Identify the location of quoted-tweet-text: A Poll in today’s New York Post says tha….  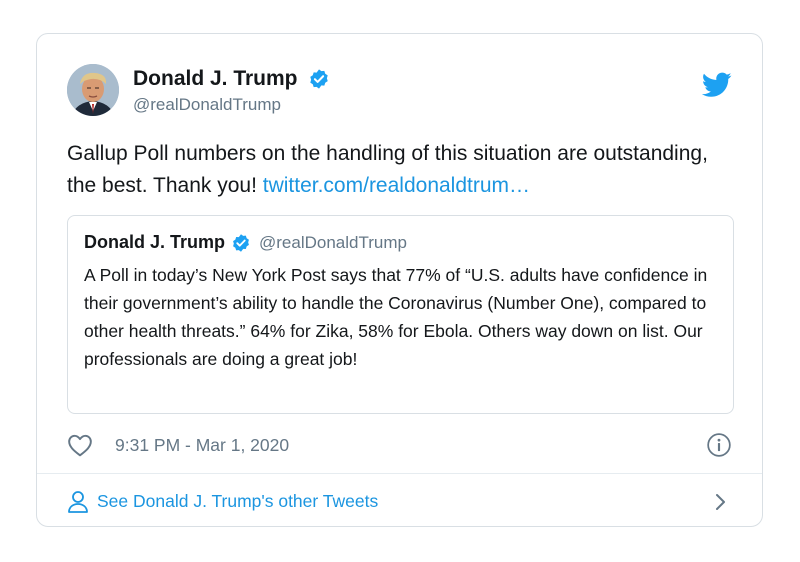
(396, 317).